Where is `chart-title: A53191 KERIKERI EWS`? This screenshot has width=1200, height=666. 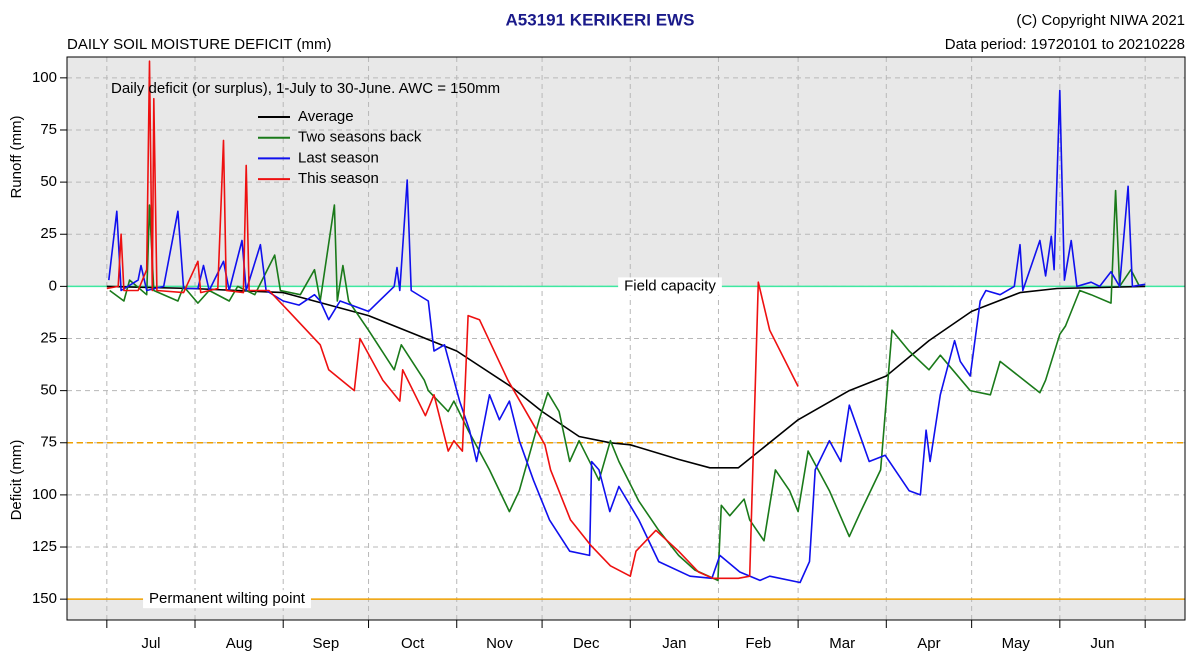 chart-title: A53191 KERIKERI EWS is located at coordinates (600, 19).